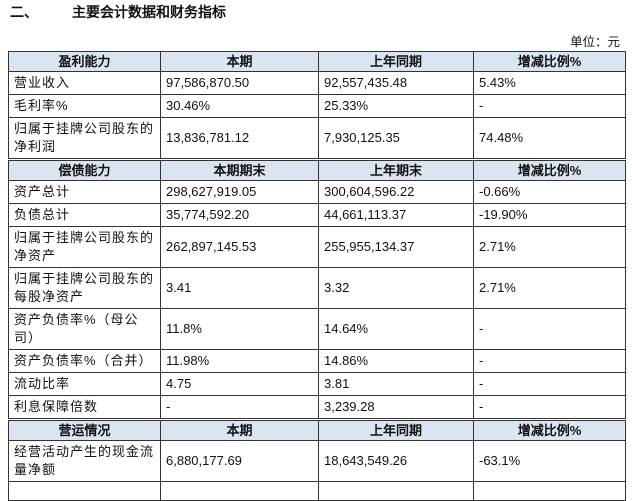 The width and height of the screenshot is (632, 501). Describe the element at coordinates (549, 461) in the screenshot. I see `value-cell: -63.1%` at that location.